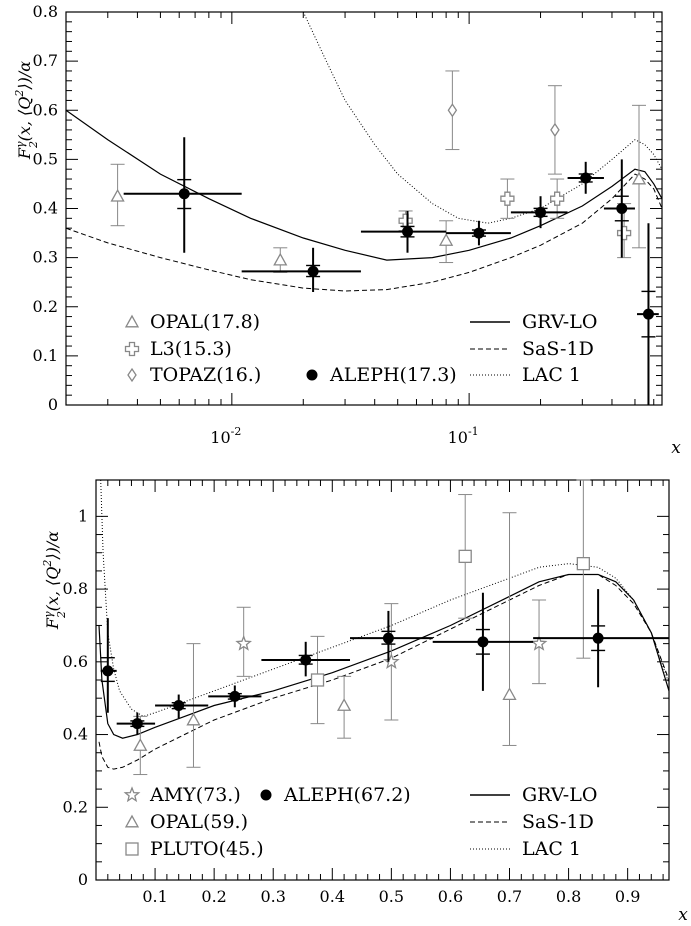 The width and height of the screenshot is (691, 926). I want to click on x-tick-label: 0.9, so click(627, 896).